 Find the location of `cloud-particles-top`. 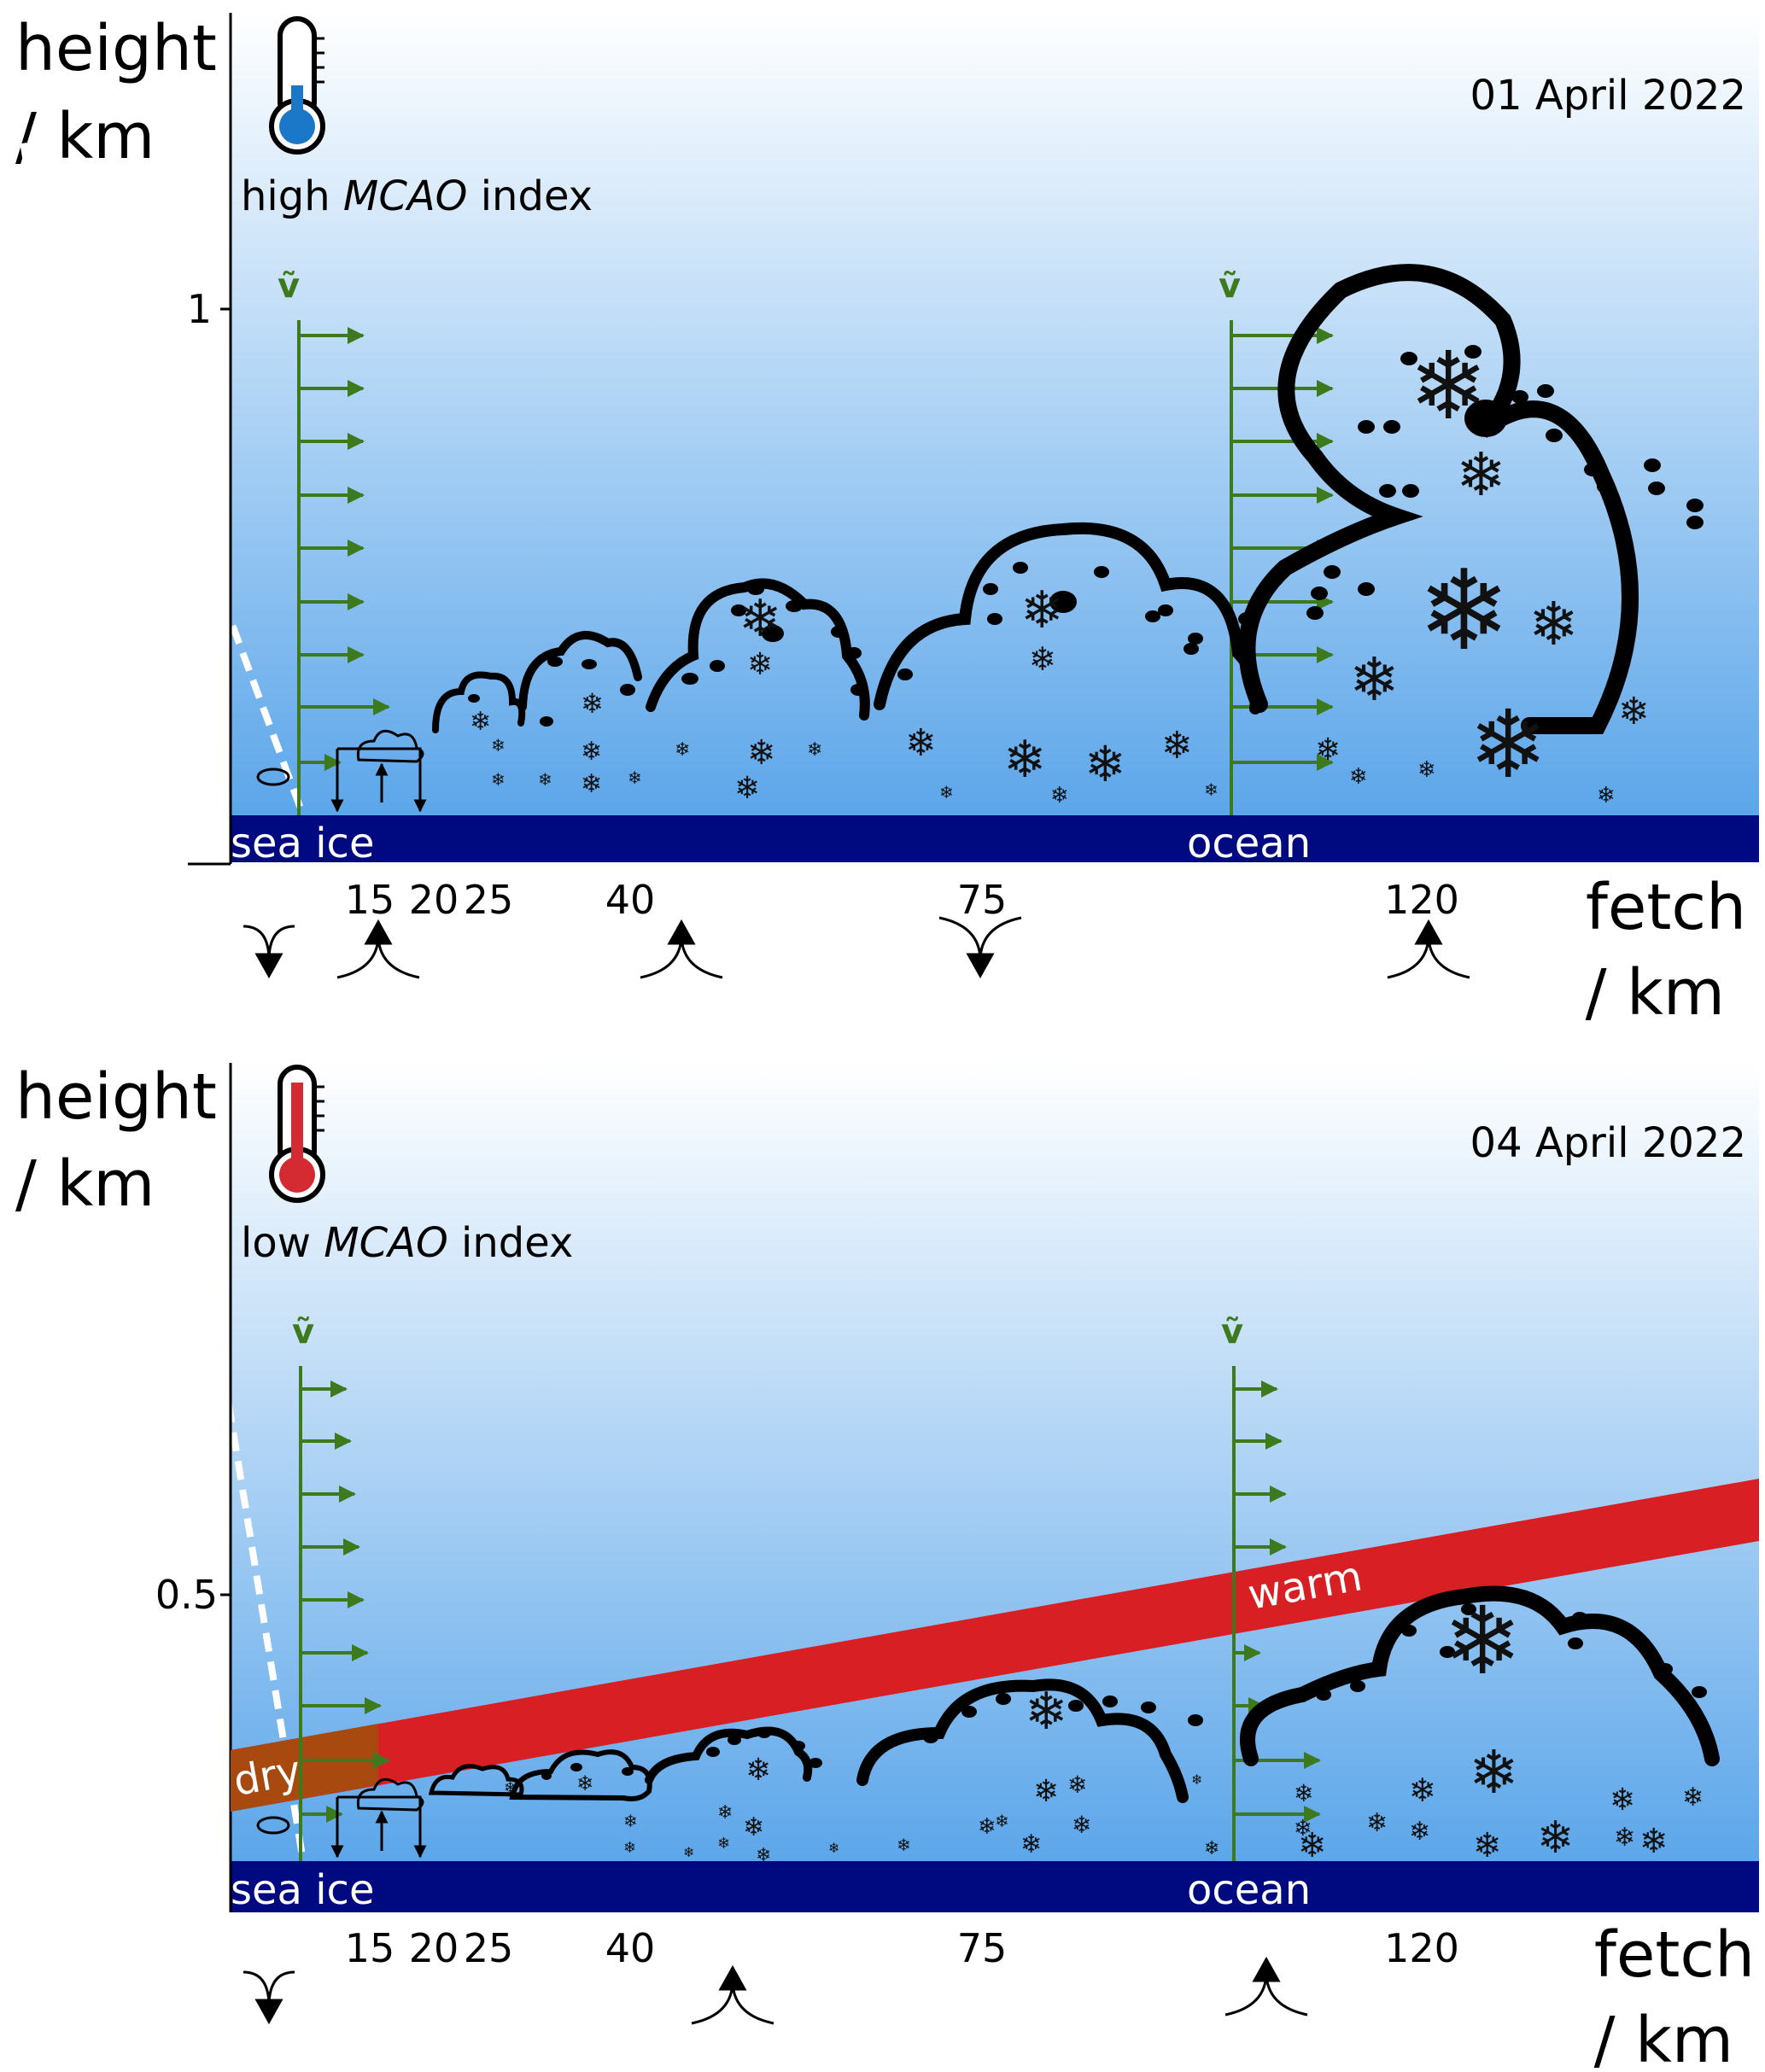

cloud-particles-top is located at coordinates (1086, 536).